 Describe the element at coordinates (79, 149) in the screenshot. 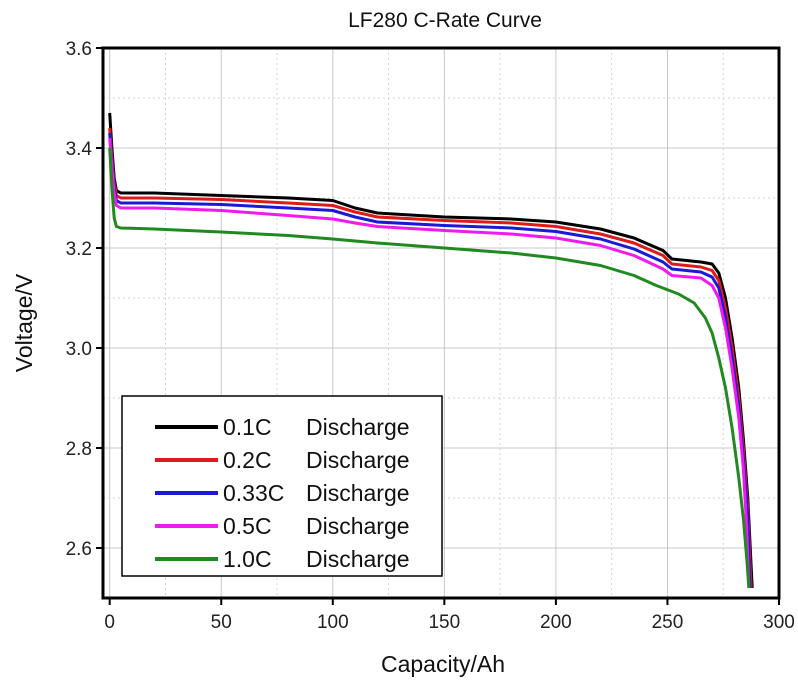

I see `y-tick-label: 3.4` at that location.